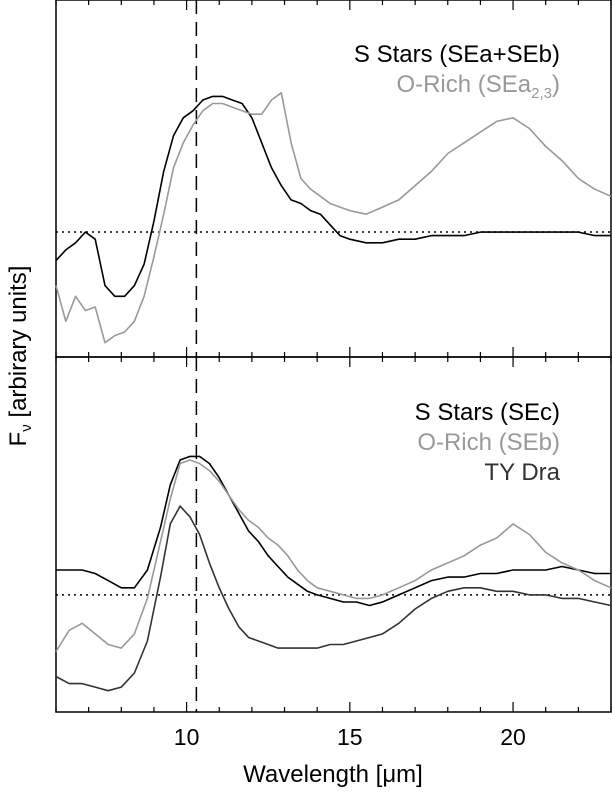 The image size is (612, 794). I want to click on y-axis-label-main: F, so click(18, 439).